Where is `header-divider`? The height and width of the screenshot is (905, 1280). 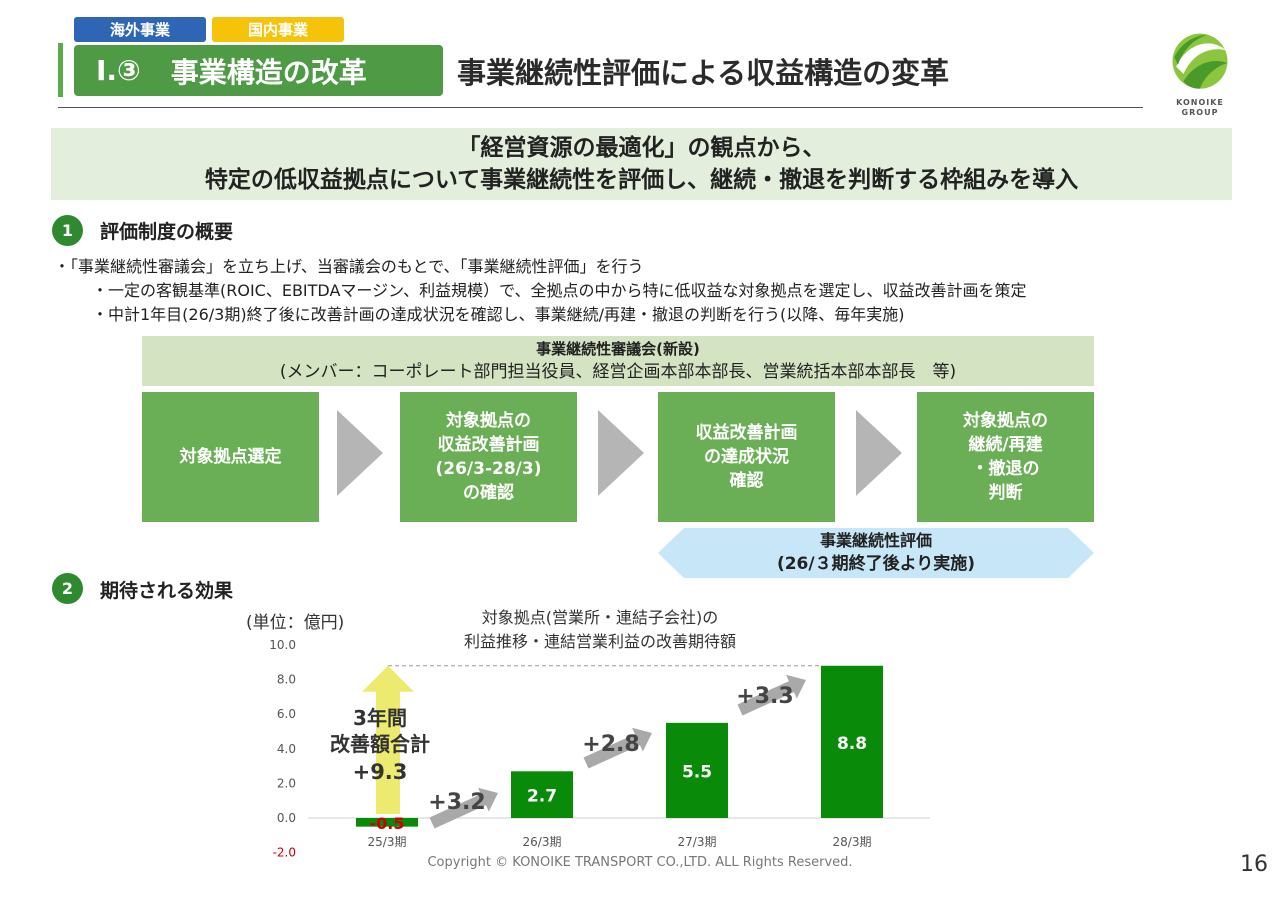 header-divider is located at coordinates (600, 107).